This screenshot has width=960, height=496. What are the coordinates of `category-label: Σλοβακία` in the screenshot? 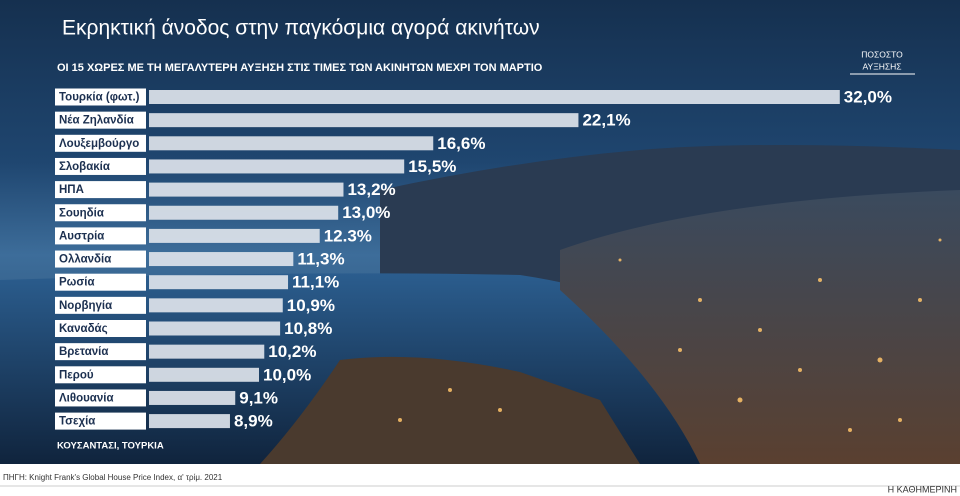 It's located at (84, 167).